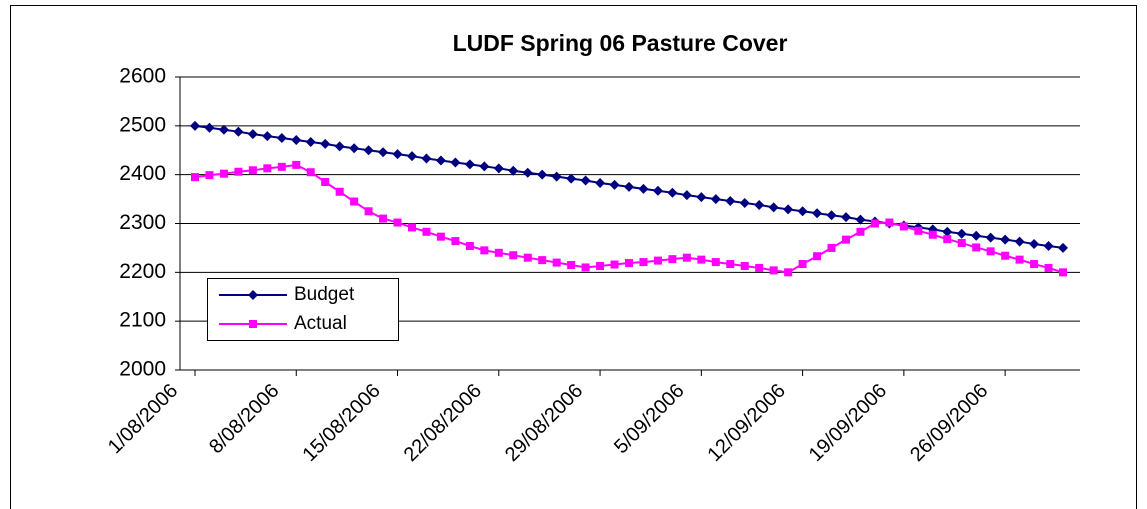  What do you see at coordinates (320, 323) in the screenshot?
I see `legend-label: Actual` at bounding box center [320, 323].